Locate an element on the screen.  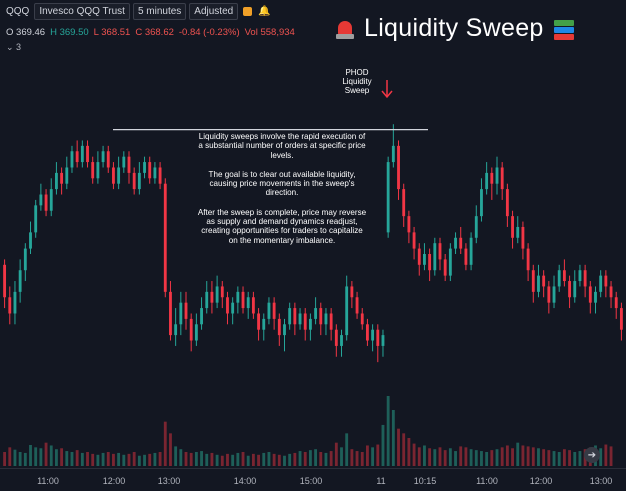
high-label: H is located at coordinates (53, 32).